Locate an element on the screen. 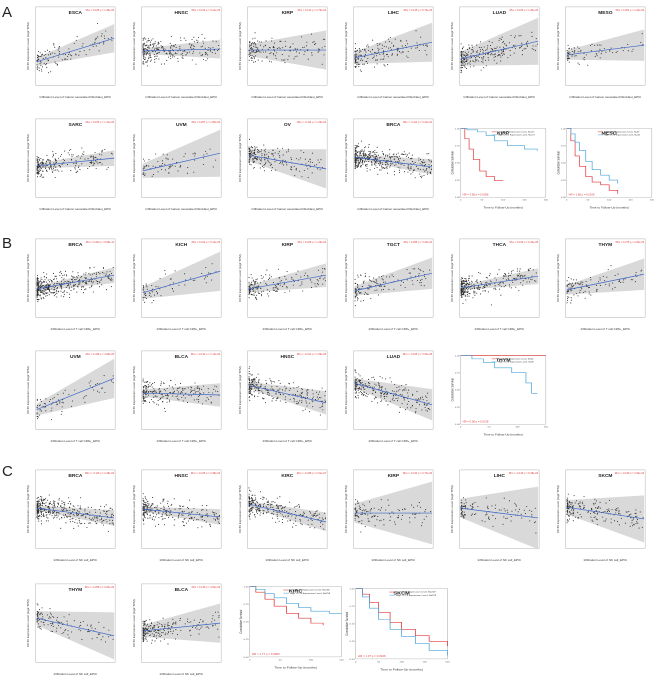 Image resolution: width=669 pixels, height=678 pixels. x-axis-label: Infiltration Level of T cell CD8+_EPIC is located at coordinates (288, 329).